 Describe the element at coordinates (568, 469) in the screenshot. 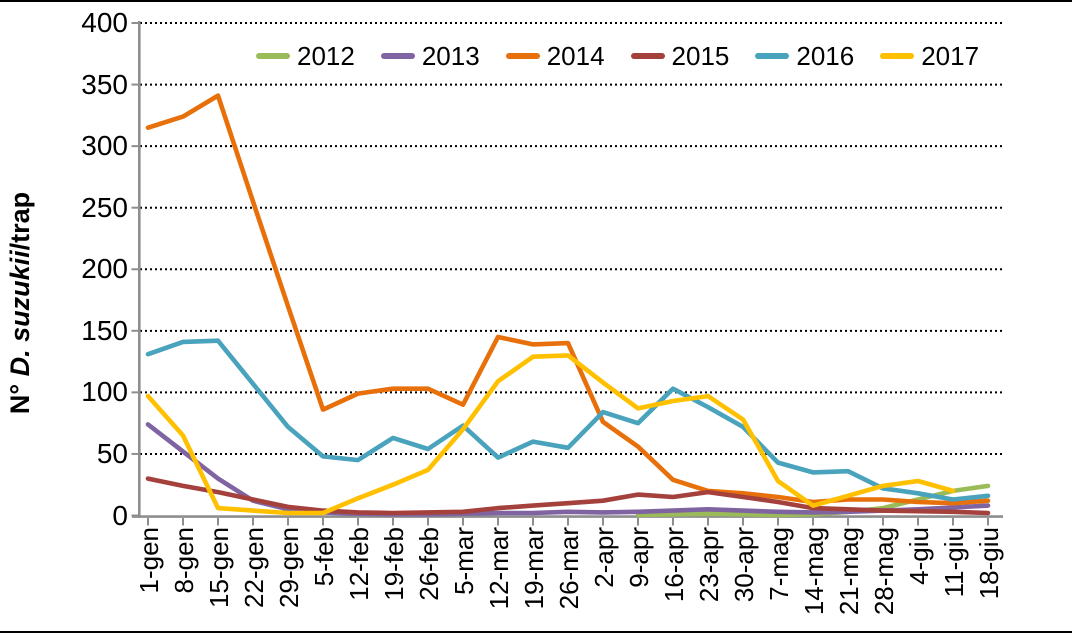

I see `series-line-2013` at that location.